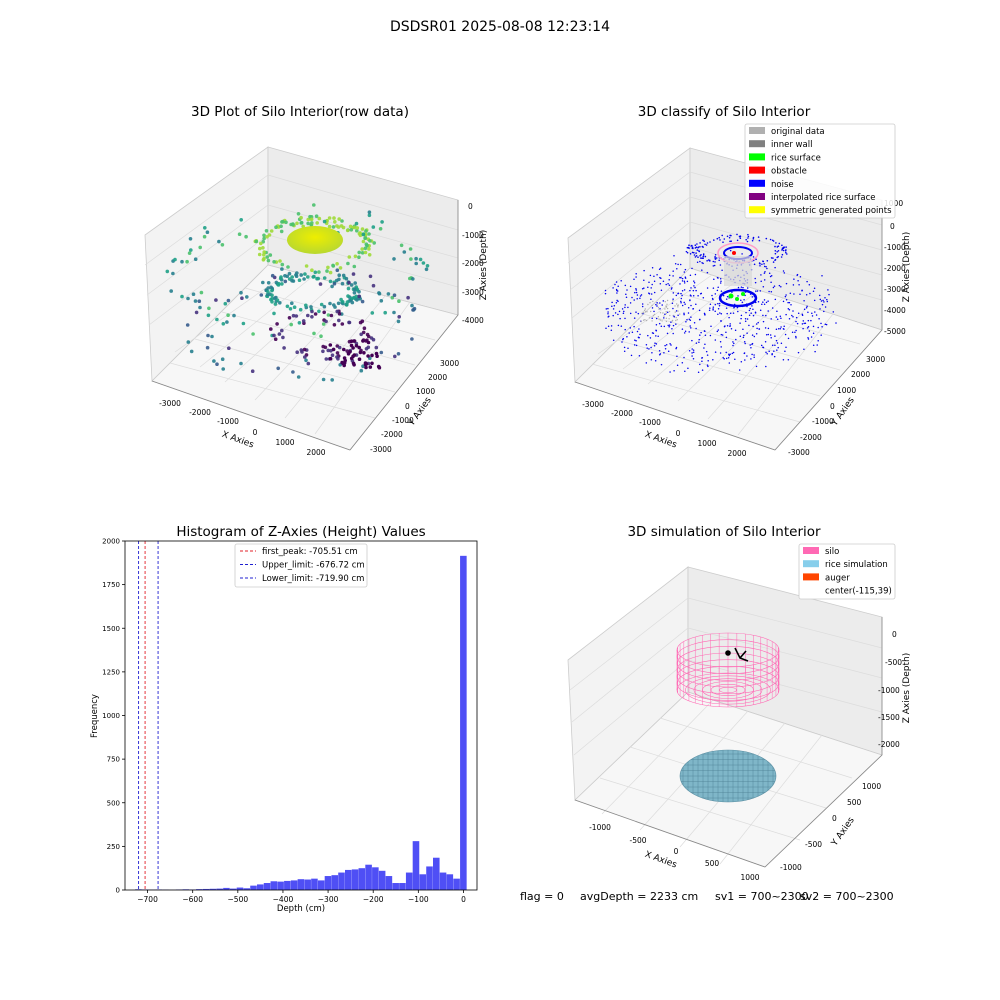 The height and width of the screenshot is (1000, 1000). What do you see at coordinates (473, 263) in the screenshot?
I see `panel-raw-z-ticks: 0 -1000 -2000 -3000 -4000` at bounding box center [473, 263].